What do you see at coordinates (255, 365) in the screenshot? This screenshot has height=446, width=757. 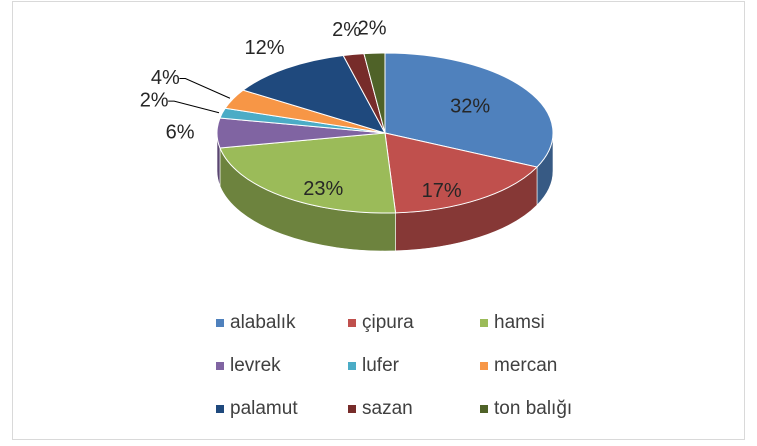 I see `legend-label: levrek` at bounding box center [255, 365].